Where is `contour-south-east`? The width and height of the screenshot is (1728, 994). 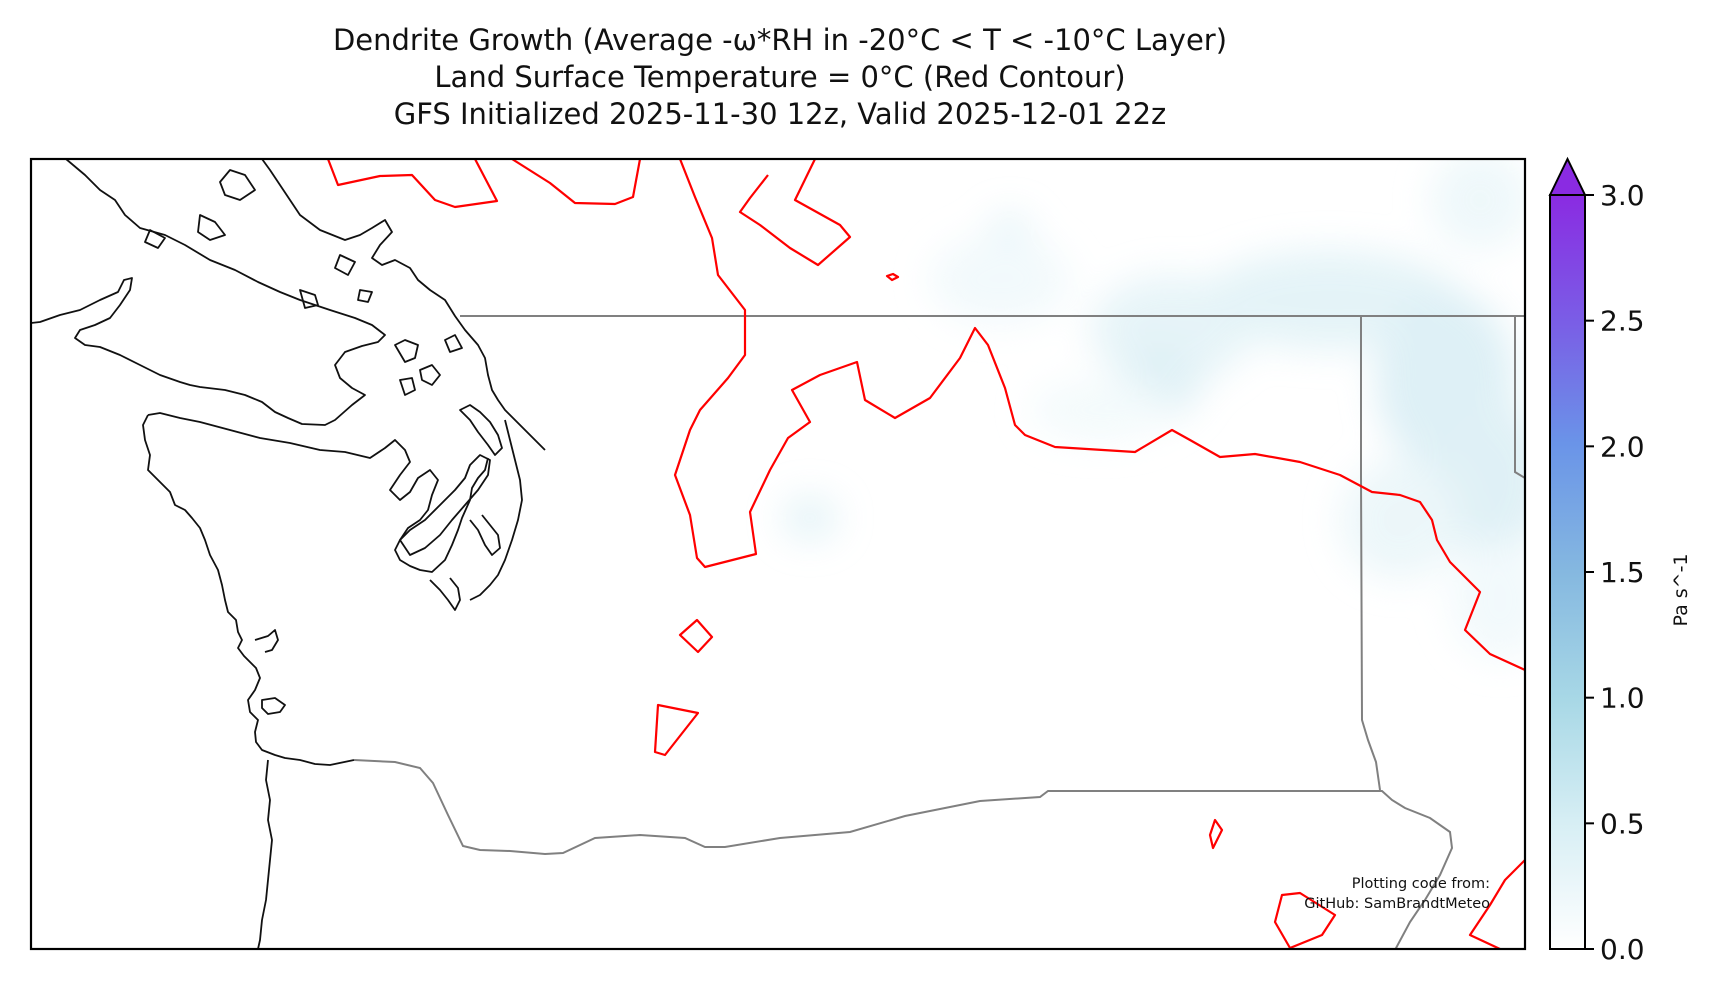
contour-south-east is located at coordinates (1305, 920).